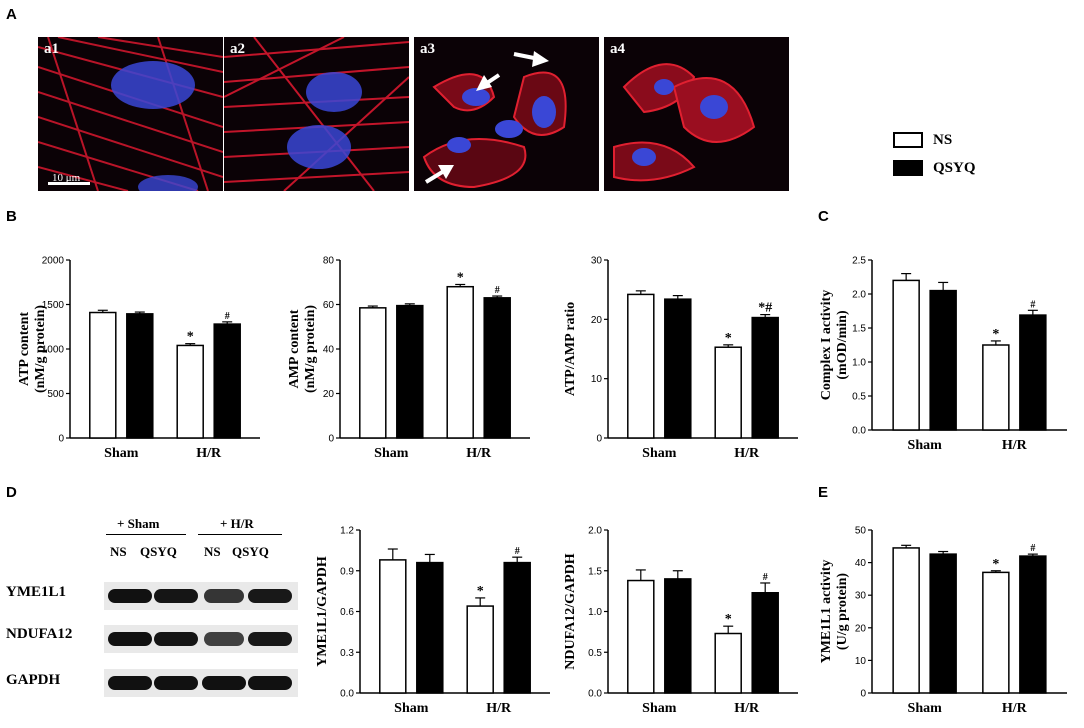  Describe the element at coordinates (240, 534) in the screenshot. I see `blot-group-hr-underline` at that location.